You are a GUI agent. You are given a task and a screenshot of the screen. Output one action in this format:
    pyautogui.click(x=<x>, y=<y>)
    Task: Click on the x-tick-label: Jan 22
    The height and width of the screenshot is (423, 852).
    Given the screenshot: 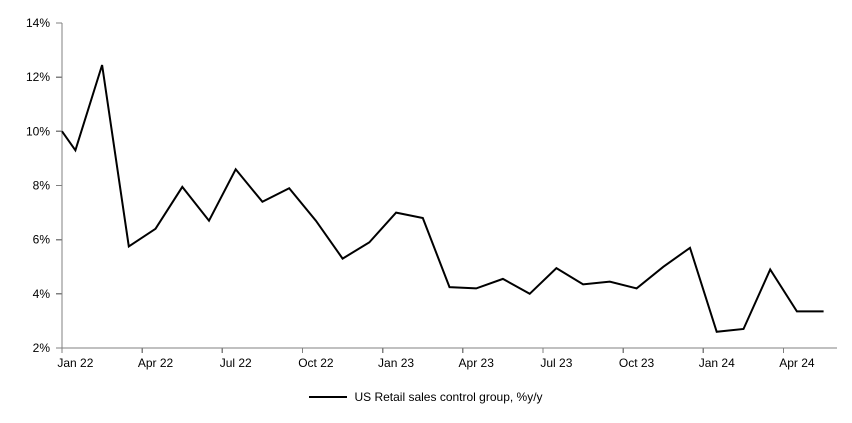 What is the action you would take?
    pyautogui.click(x=75, y=363)
    